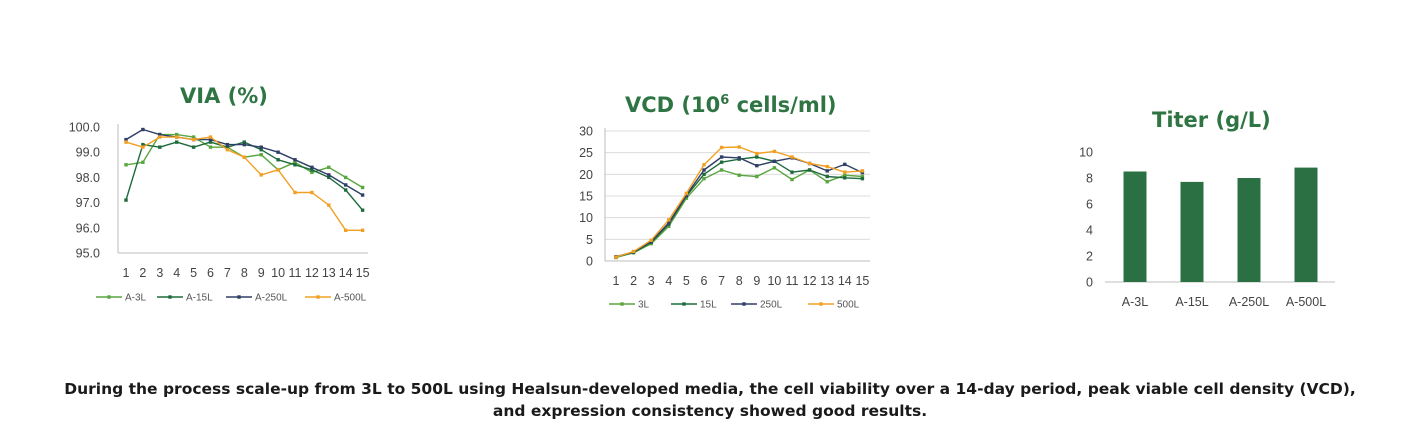 The width and height of the screenshot is (1420, 446). What do you see at coordinates (159, 273) in the screenshot?
I see `via-x-tick-label: 3` at bounding box center [159, 273].